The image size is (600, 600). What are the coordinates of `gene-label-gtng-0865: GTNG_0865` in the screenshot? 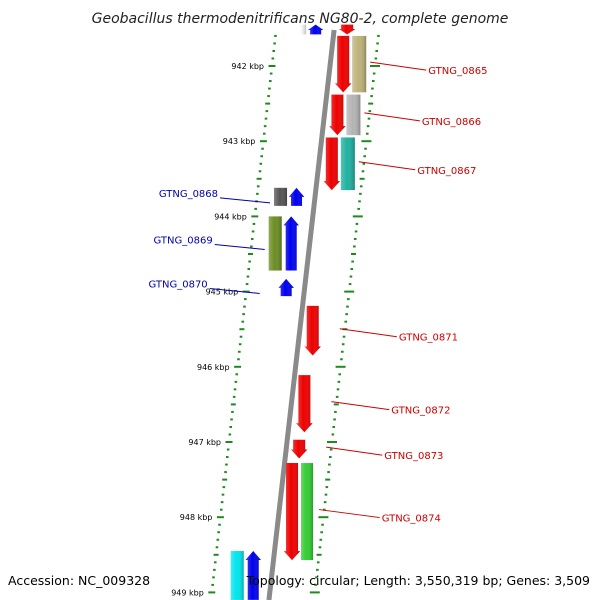 It's located at (428, 69).